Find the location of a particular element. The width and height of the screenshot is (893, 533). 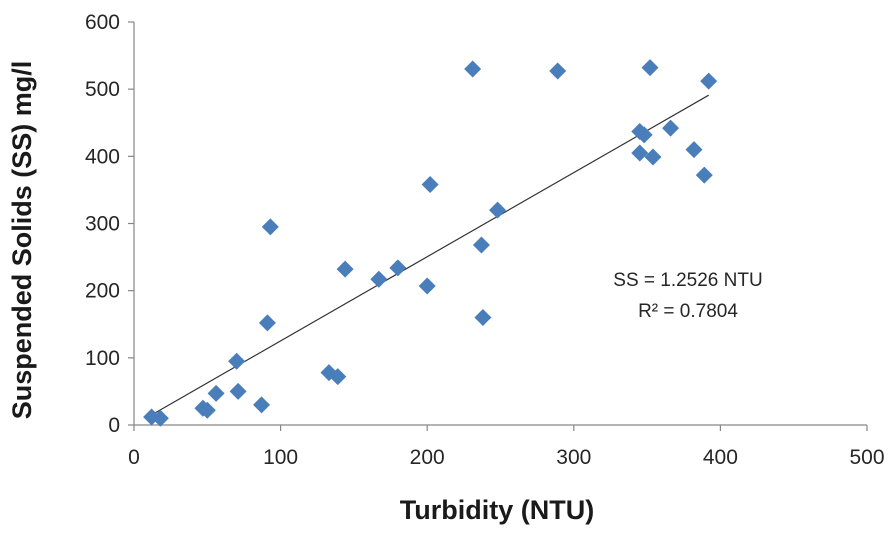

x-tick-label: 0 is located at coordinates (134, 457).